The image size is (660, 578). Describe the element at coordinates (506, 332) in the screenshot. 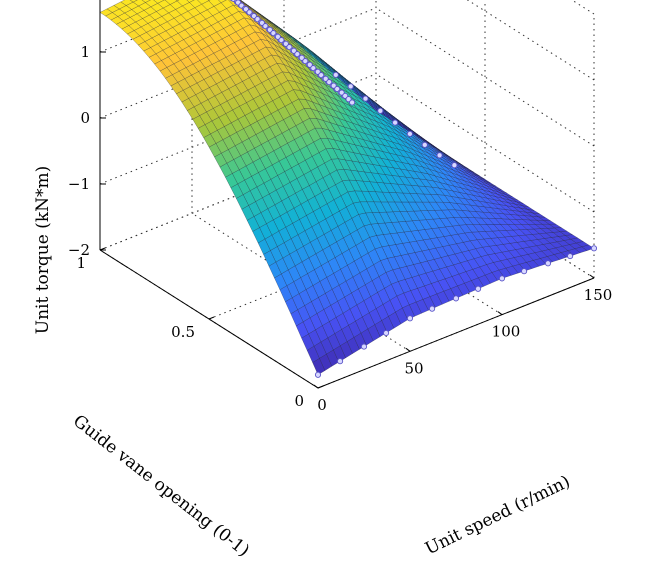

I see `x-tick-label: 100` at that location.